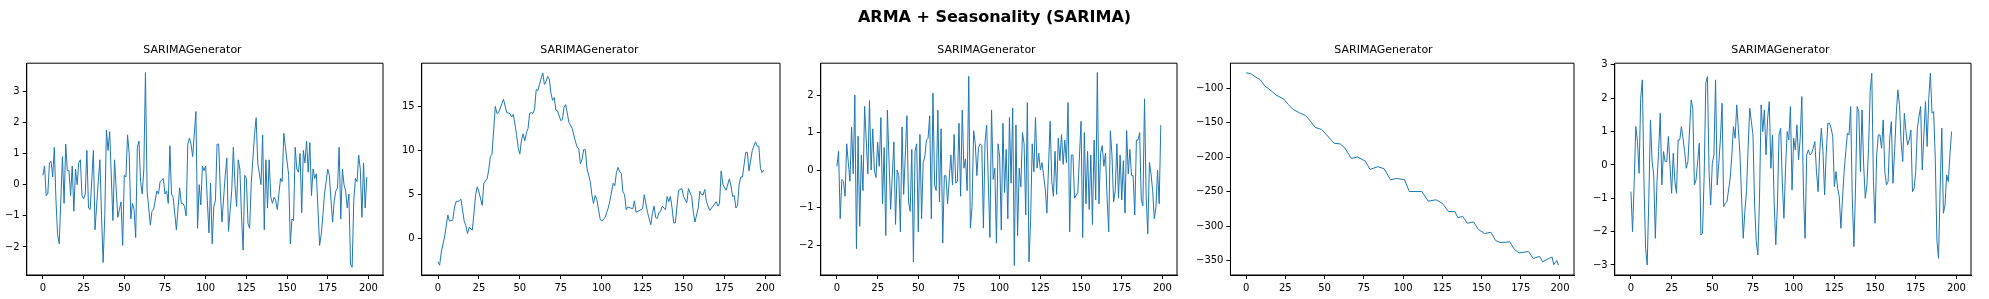 This screenshot has width=1989, height=299. I want to click on y-tick-label: −100, so click(1210, 87).